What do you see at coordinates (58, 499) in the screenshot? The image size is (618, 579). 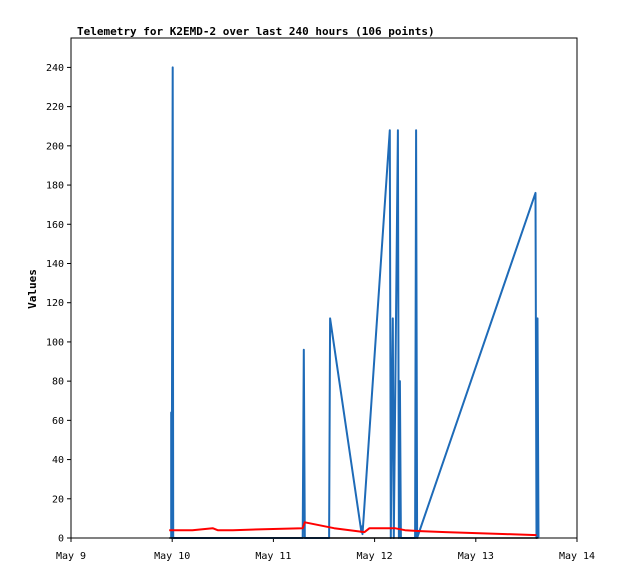 I see `y-tick-label: 20` at bounding box center [58, 499].